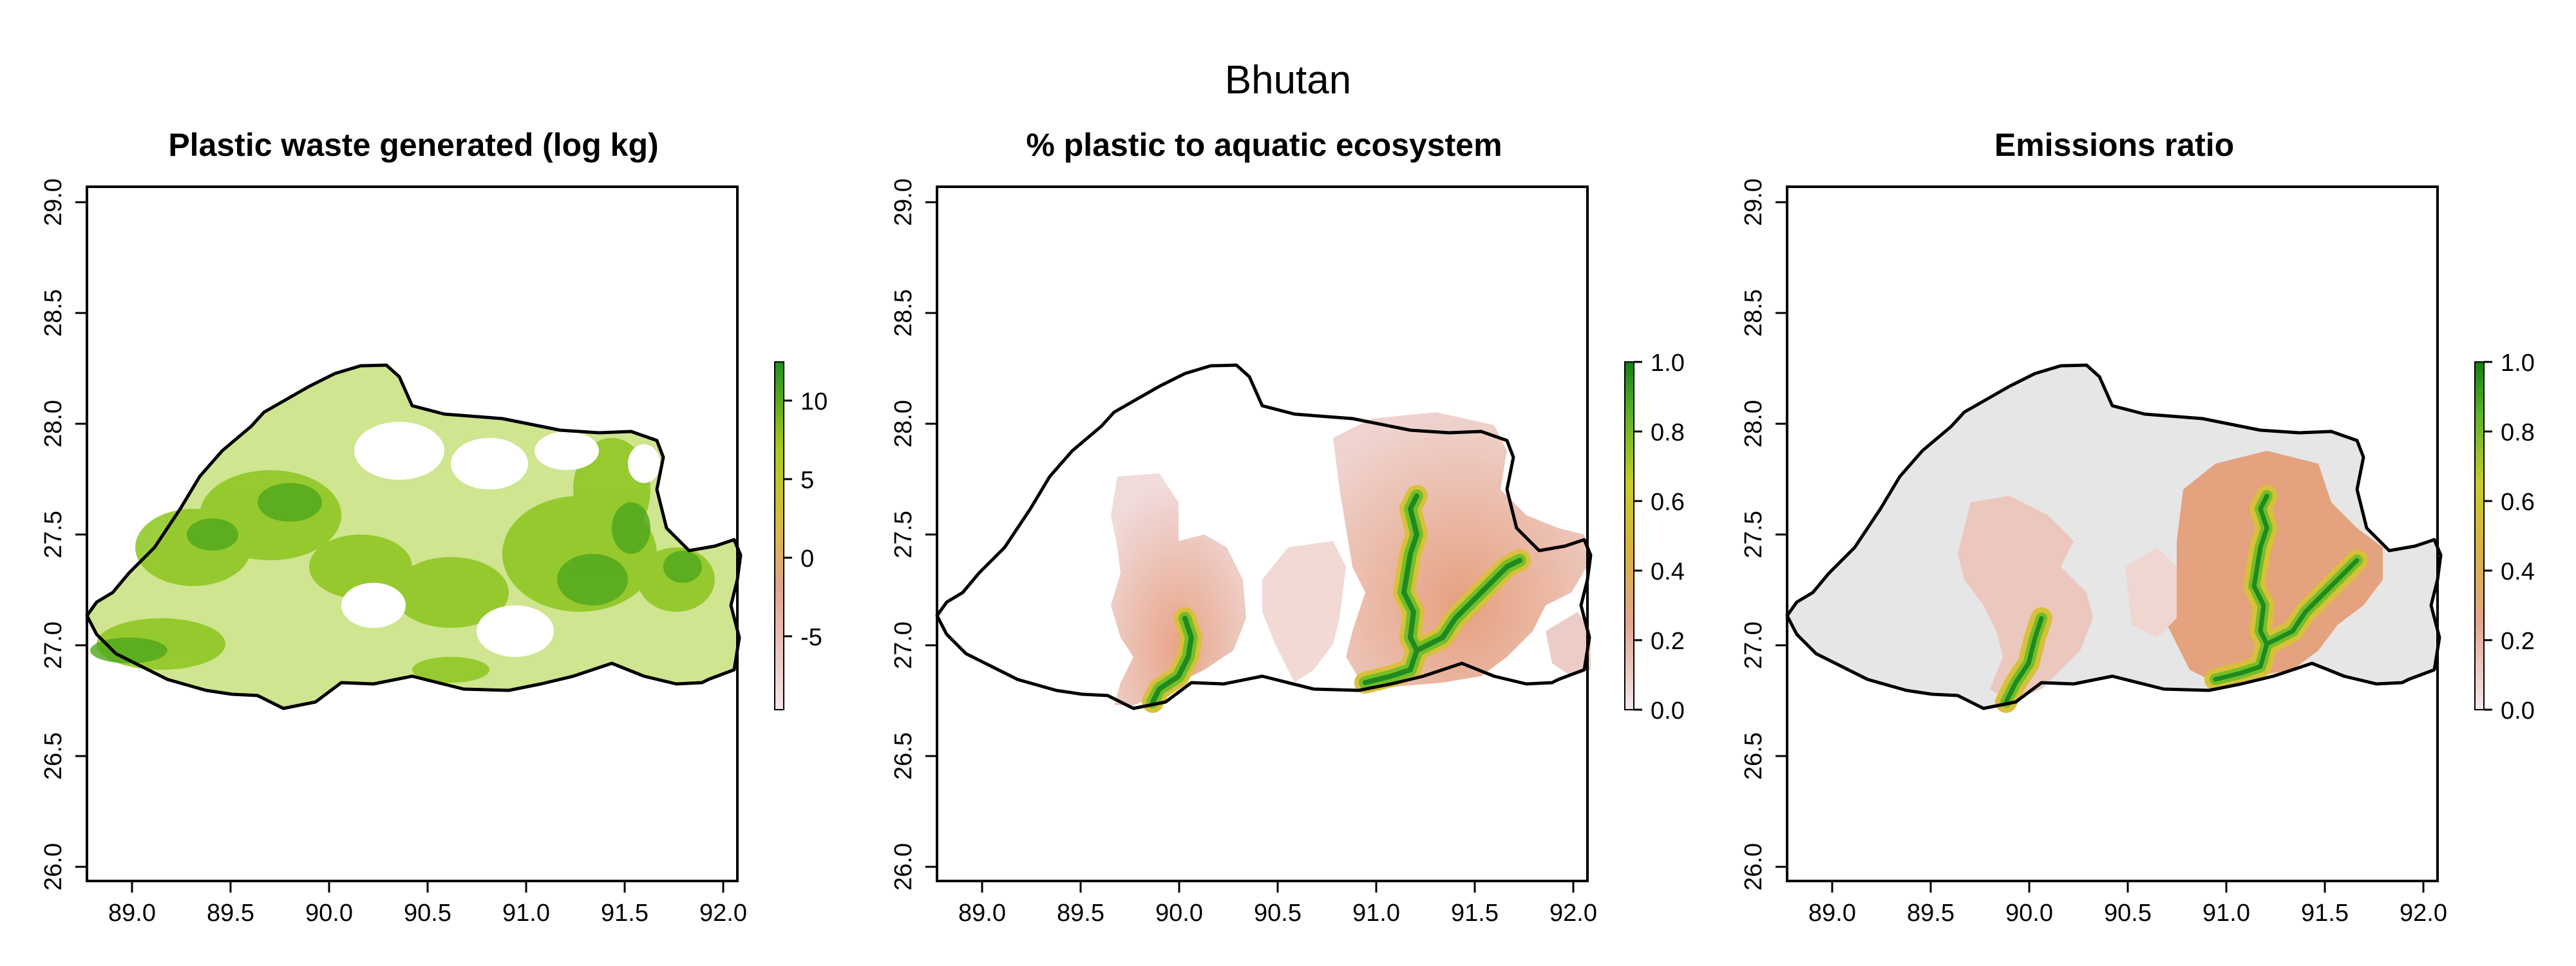  What do you see at coordinates (1288, 80) in the screenshot?
I see `figure-title: Bhutan` at bounding box center [1288, 80].